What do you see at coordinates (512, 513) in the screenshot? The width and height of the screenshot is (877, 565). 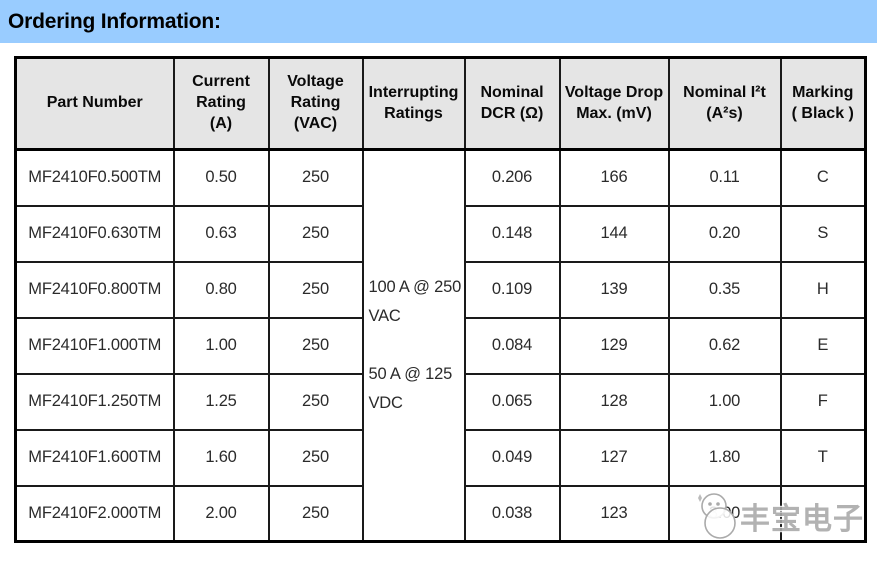 I see `dcr-cell: 0.038` at bounding box center [512, 513].